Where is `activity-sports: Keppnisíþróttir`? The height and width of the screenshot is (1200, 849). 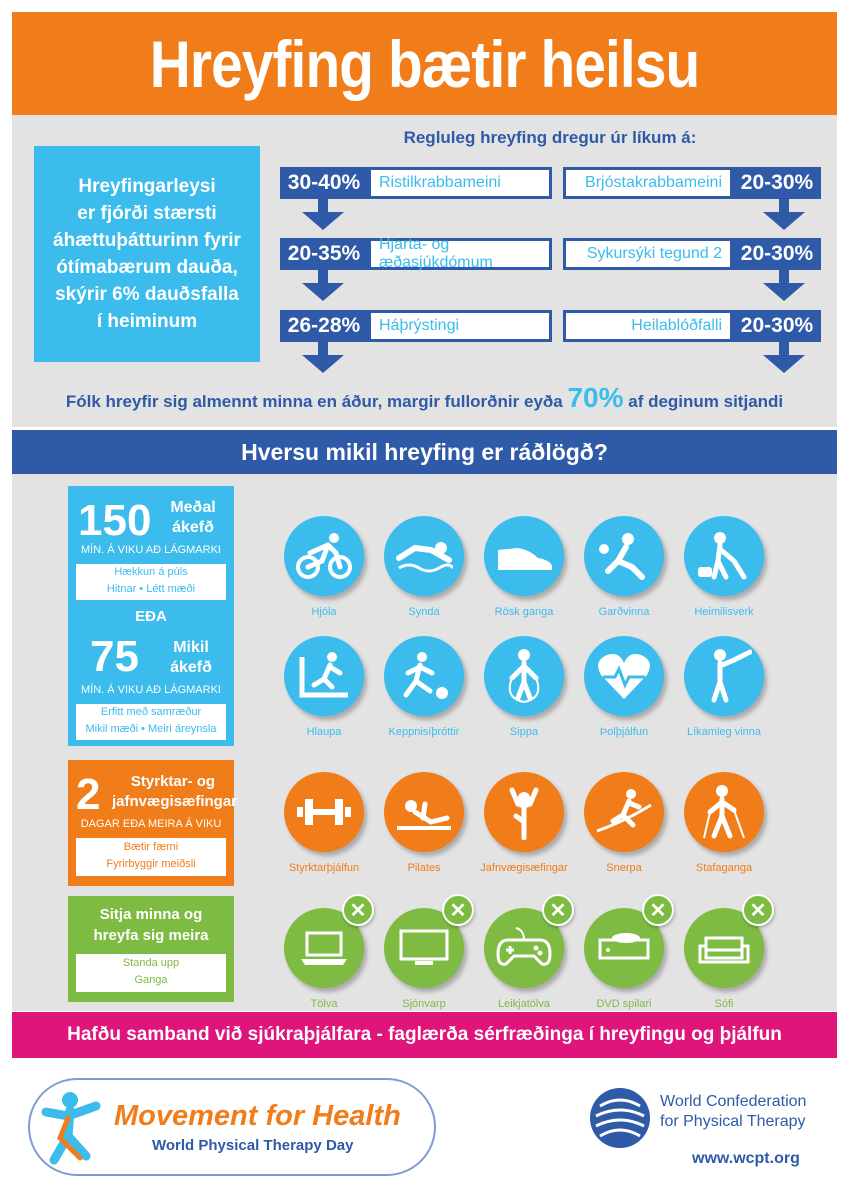
activity-sports: Keppnisíþróttir is located at coordinates (424, 687).